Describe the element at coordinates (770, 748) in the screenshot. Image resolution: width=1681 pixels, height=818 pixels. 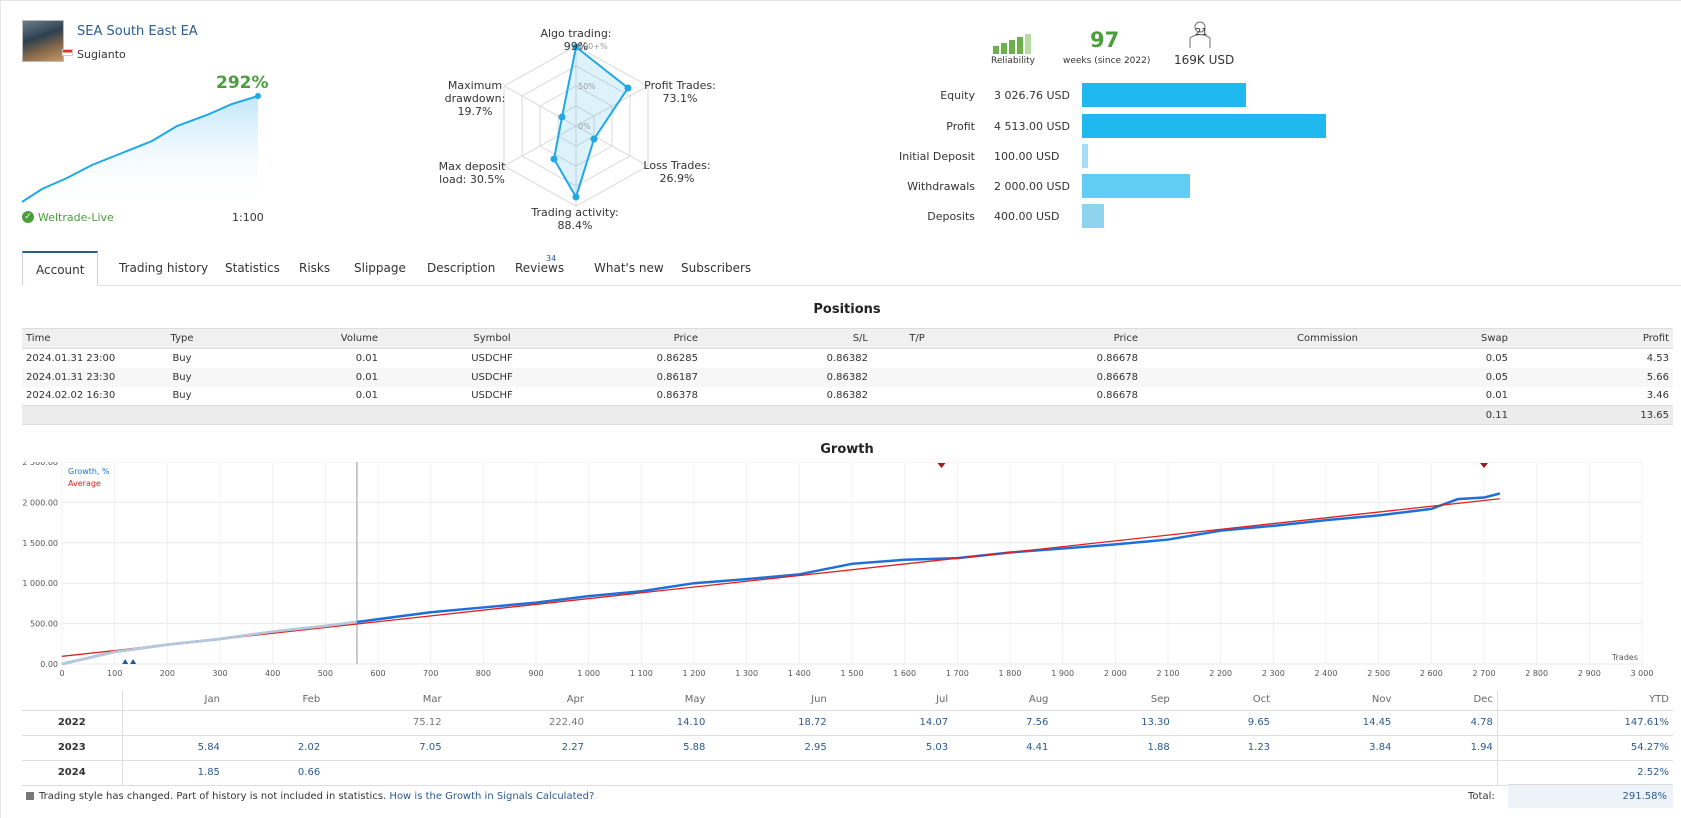
I see `month-value: 2.95` at that location.